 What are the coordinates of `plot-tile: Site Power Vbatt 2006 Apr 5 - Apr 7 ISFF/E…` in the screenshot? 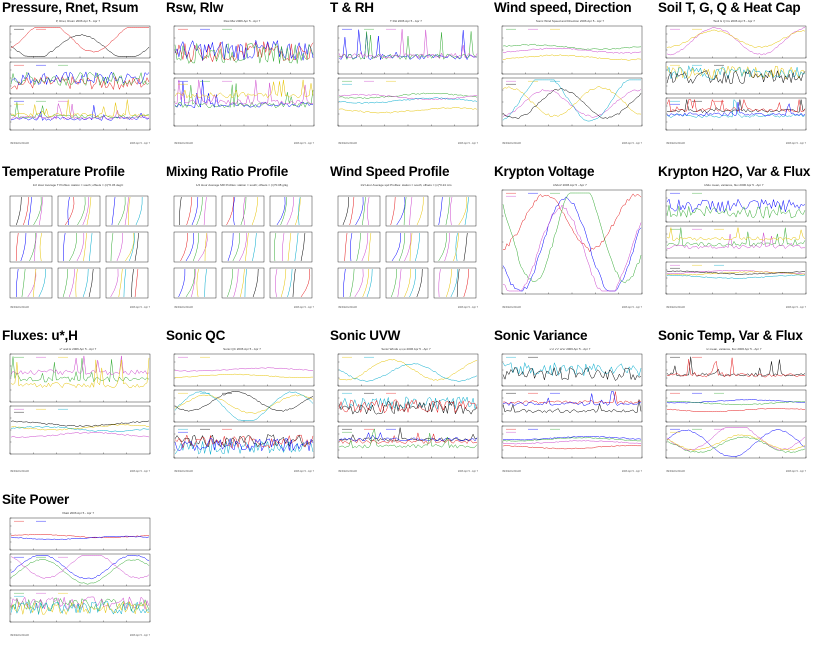 It's located at (82, 574).